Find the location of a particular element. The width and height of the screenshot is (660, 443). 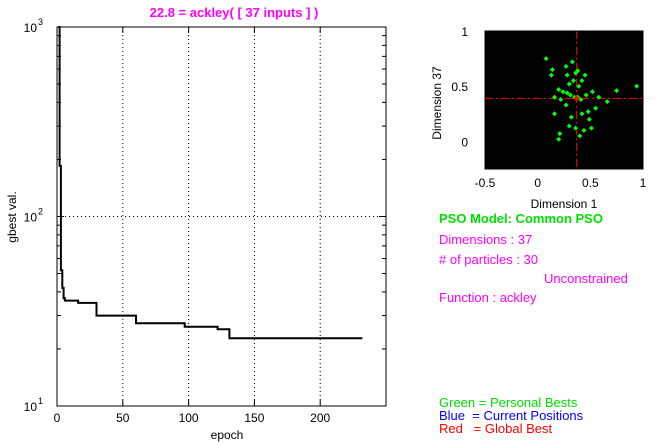

scatter-plot-border is located at coordinates (564, 100).